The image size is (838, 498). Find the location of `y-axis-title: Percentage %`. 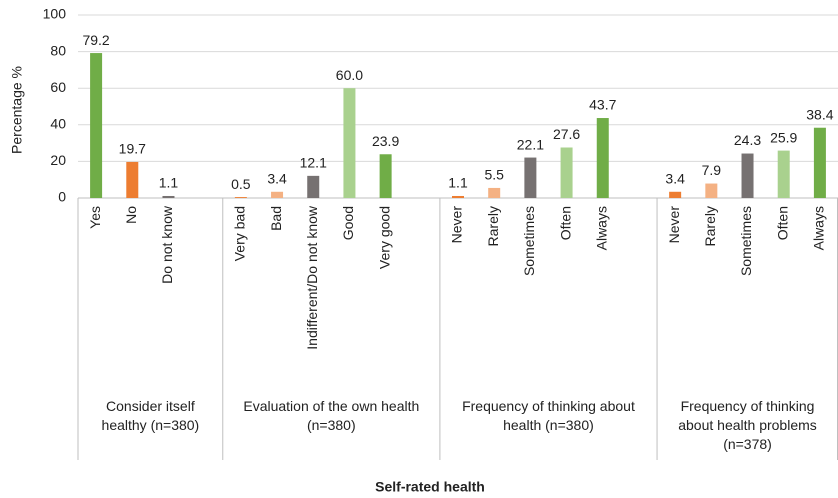

y-axis-title: Percentage % is located at coordinates (17, 110).